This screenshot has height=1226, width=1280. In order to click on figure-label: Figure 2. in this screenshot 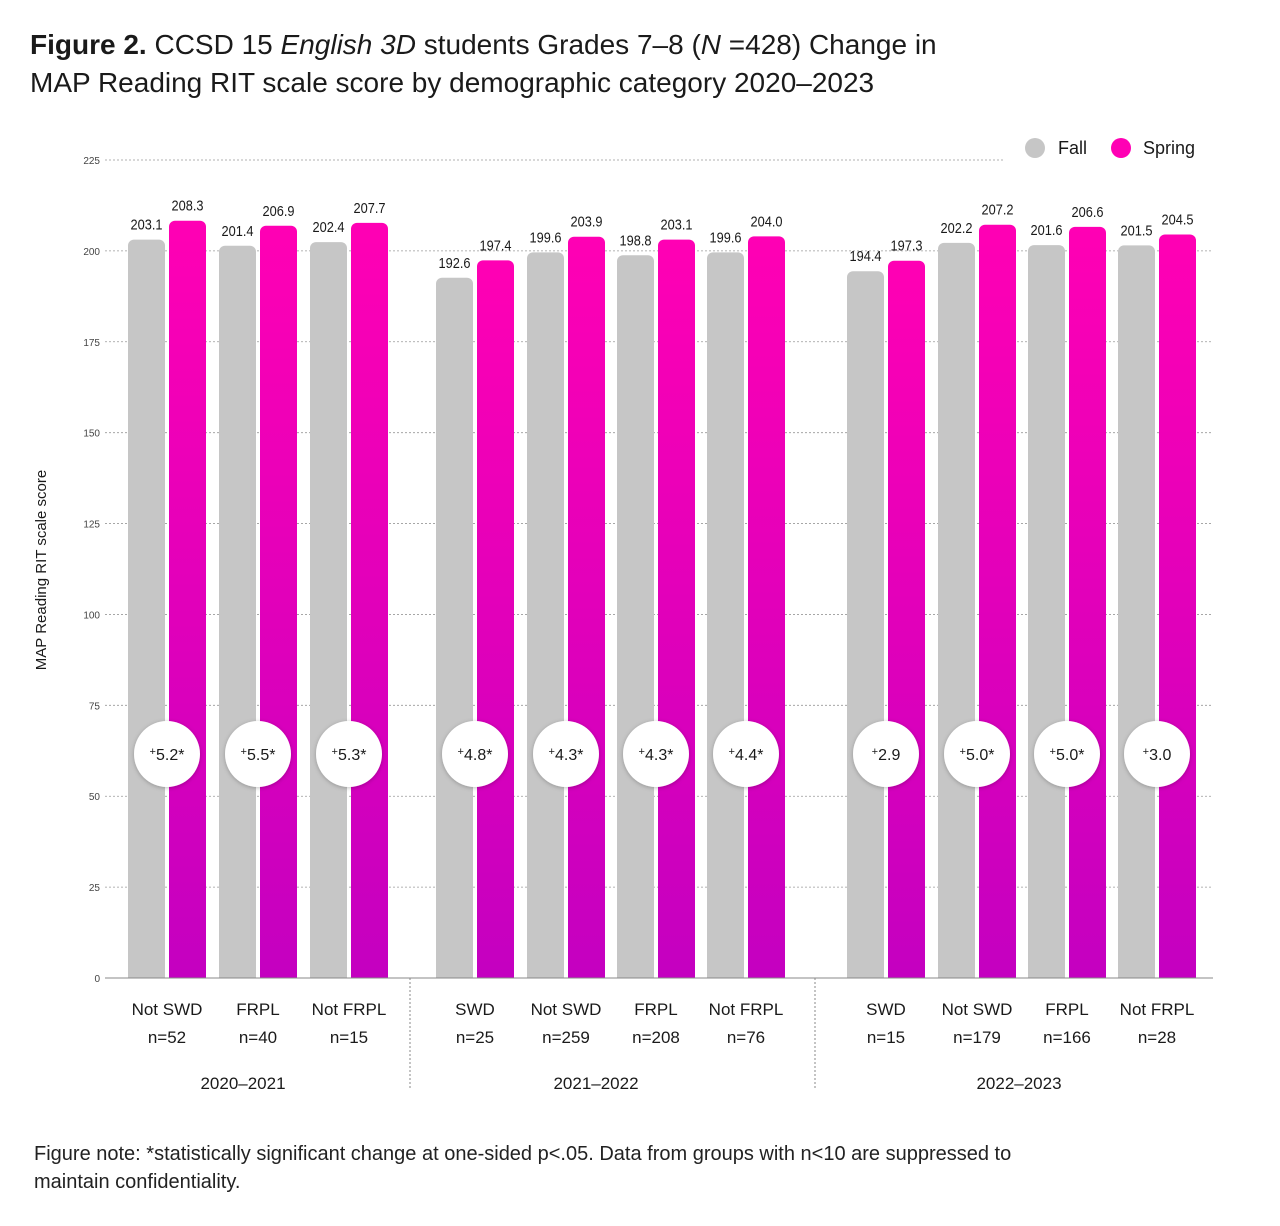, I will do `click(88, 44)`.